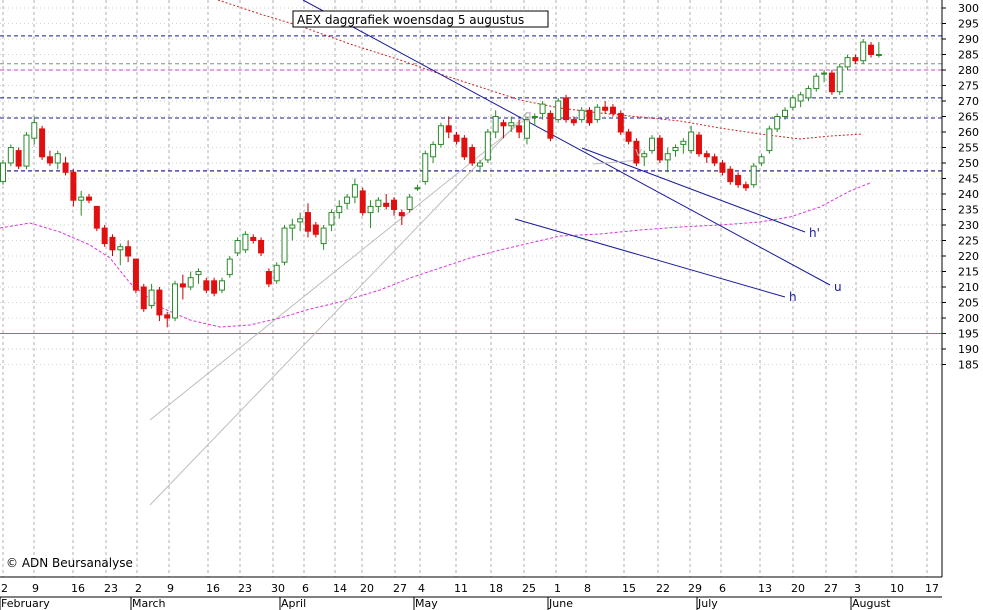 This screenshot has height=610, width=983. What do you see at coordinates (367, 588) in the screenshot?
I see `x-tick-label: 20` at bounding box center [367, 588].